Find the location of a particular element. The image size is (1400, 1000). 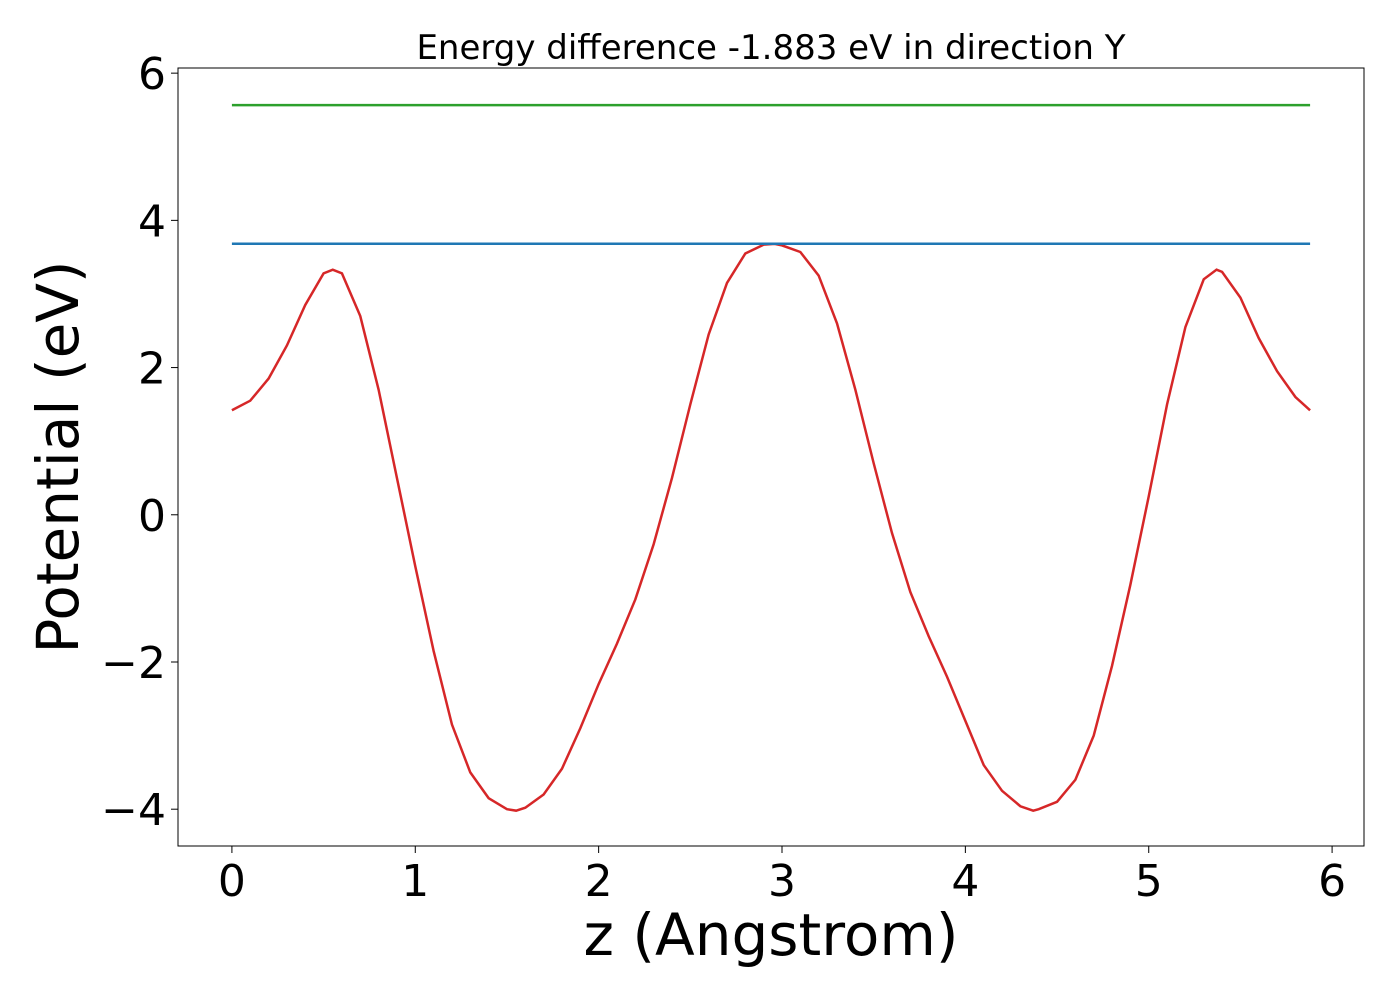

y-tick-label: 4 is located at coordinates (152, 221).